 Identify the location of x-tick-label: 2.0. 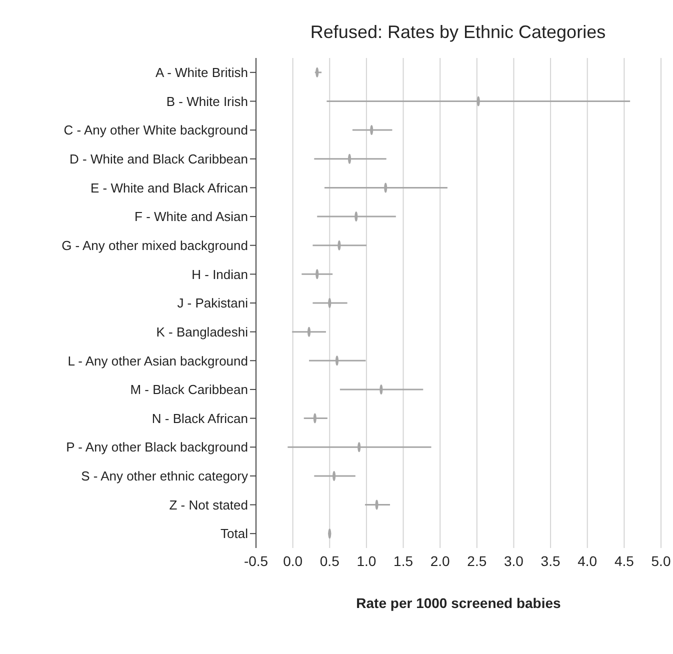
(440, 560).